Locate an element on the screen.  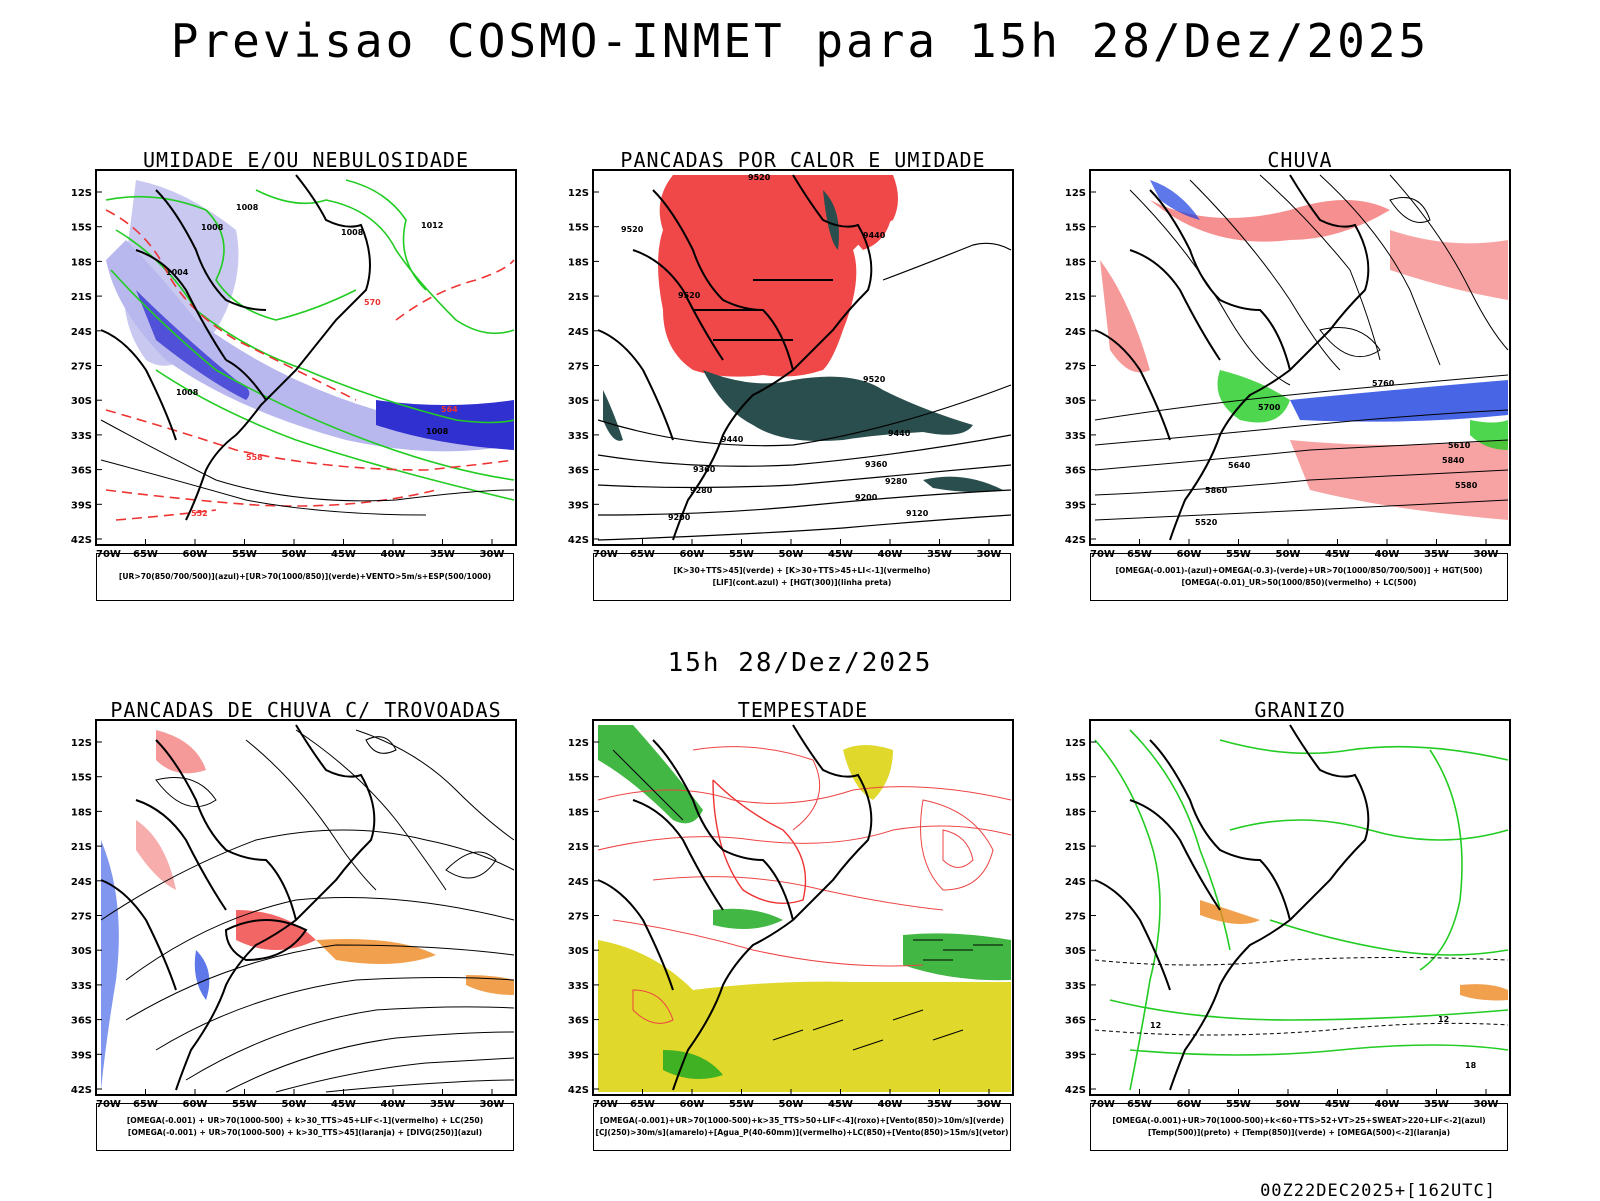
lat-tick-label: 12S is located at coordinates (81, 743).